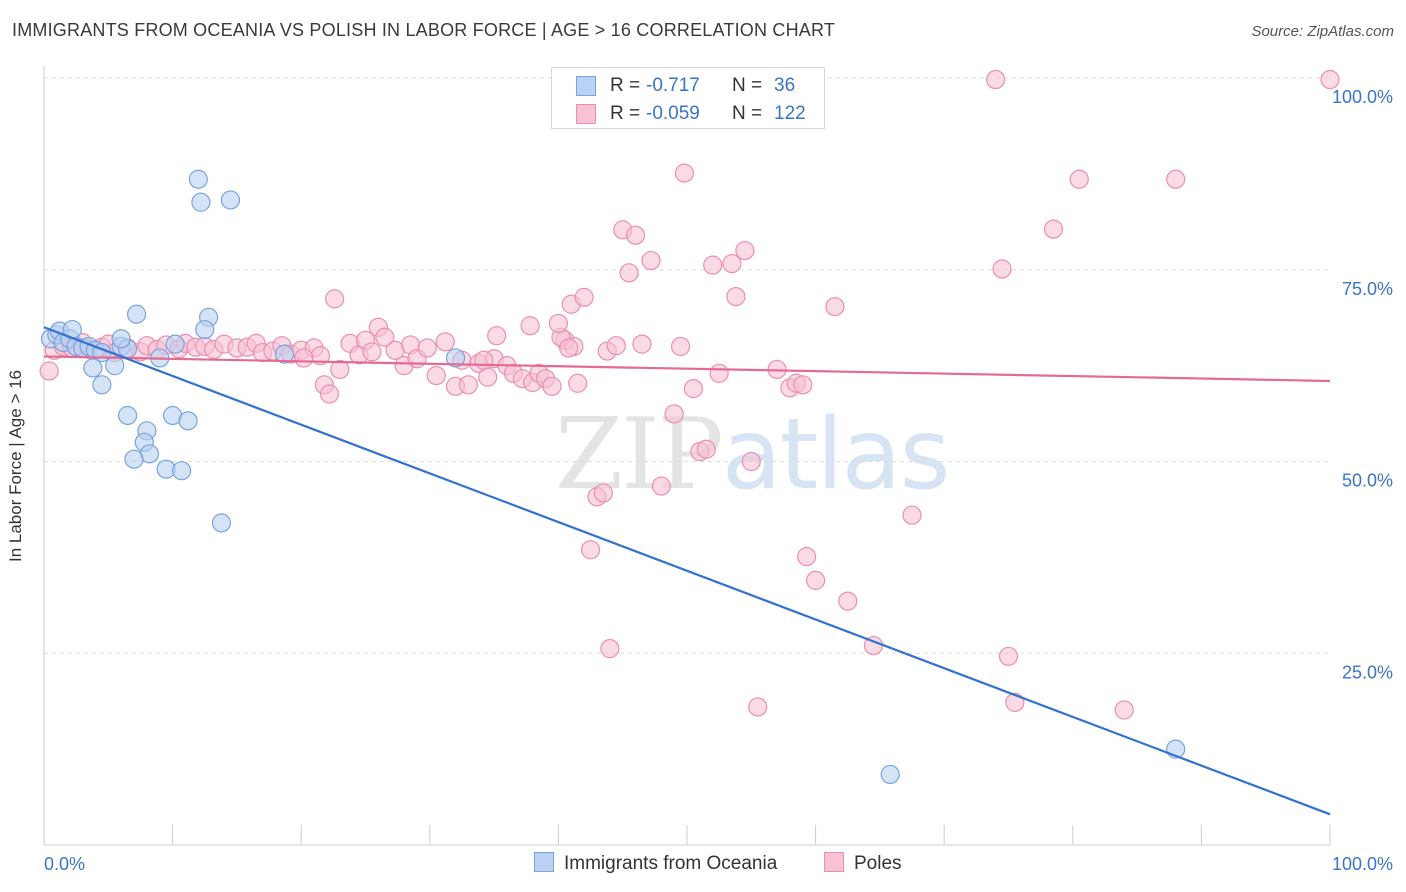  What do you see at coordinates (687, 369) in the screenshot?
I see `trendline-poles` at bounding box center [687, 369].